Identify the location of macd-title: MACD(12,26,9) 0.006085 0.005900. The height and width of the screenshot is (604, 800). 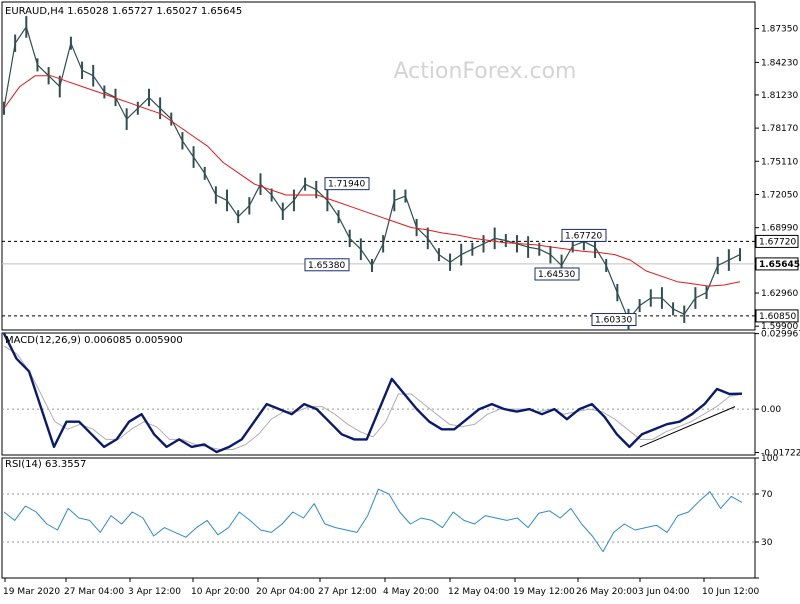
(94, 340).